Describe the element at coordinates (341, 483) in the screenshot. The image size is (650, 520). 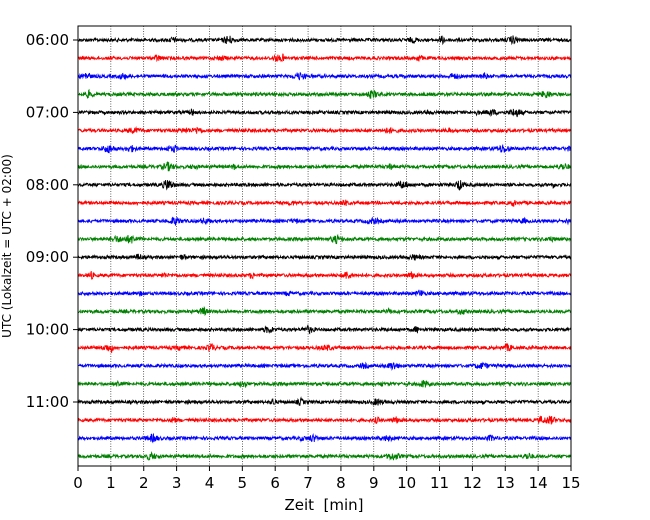
I see `x-tick-label: 8` at that location.